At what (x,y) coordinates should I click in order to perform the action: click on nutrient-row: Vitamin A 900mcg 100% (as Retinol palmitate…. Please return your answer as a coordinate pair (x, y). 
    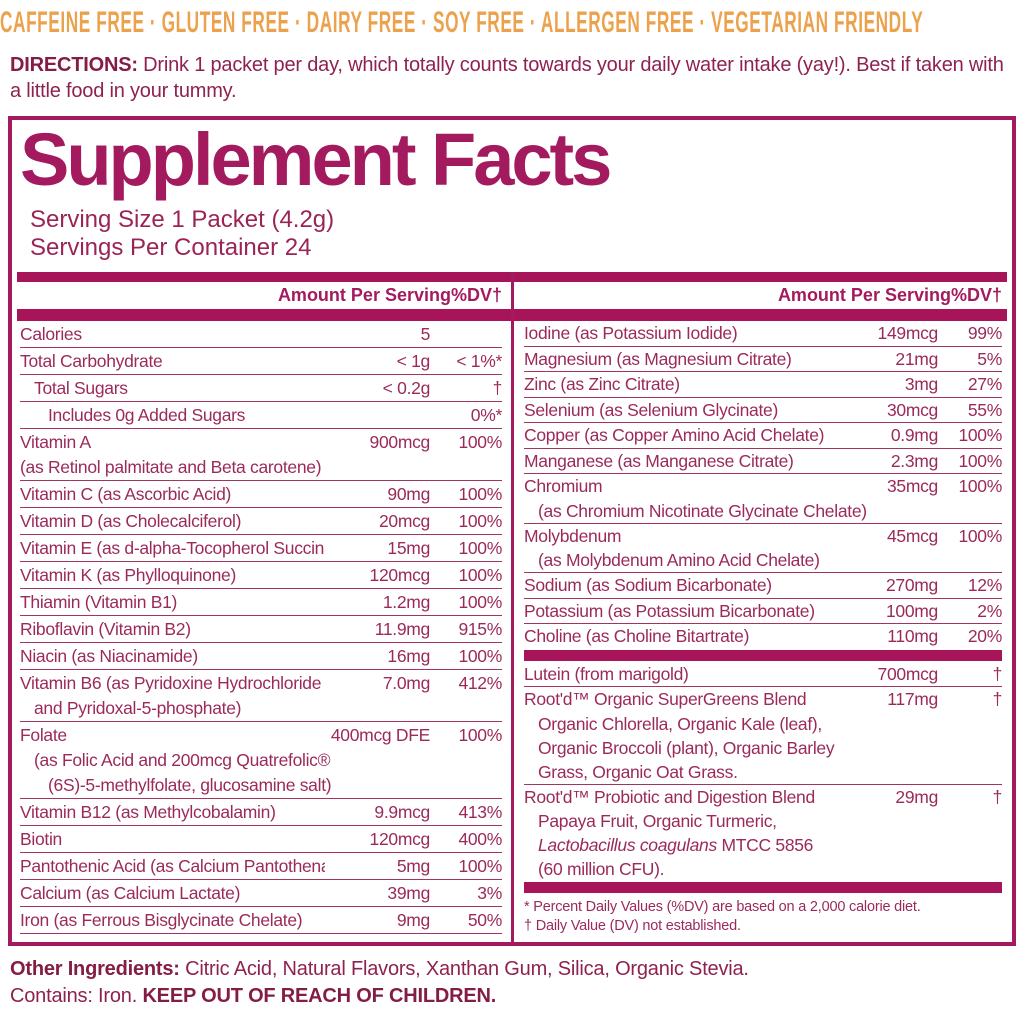
    Looking at the image, I should click on (261, 455).